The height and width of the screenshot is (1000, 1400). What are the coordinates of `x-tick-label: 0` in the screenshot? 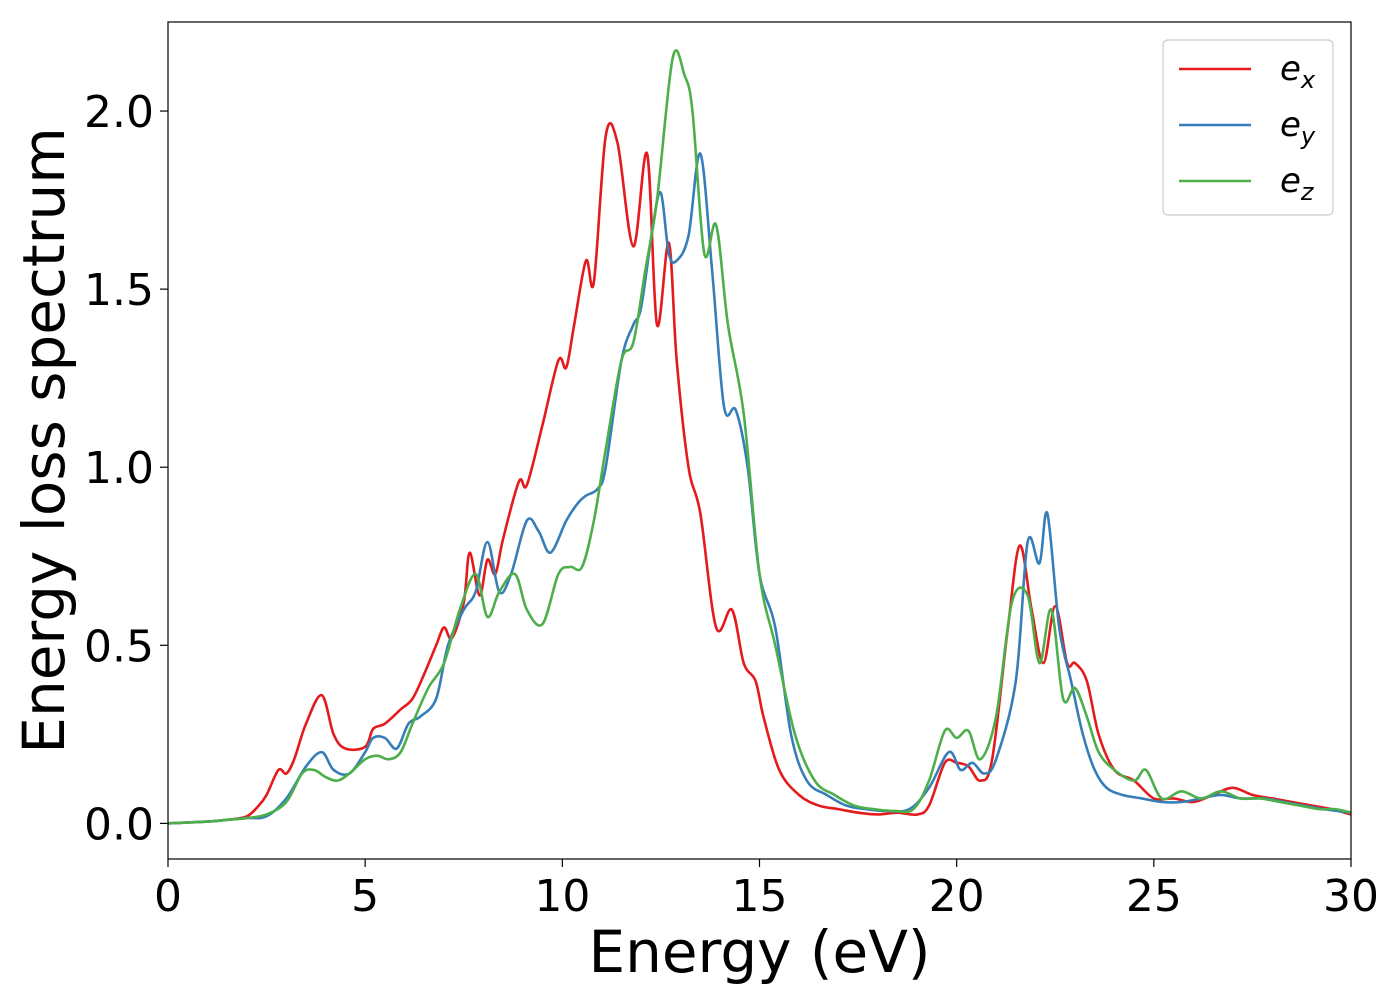 It's located at (168, 896).